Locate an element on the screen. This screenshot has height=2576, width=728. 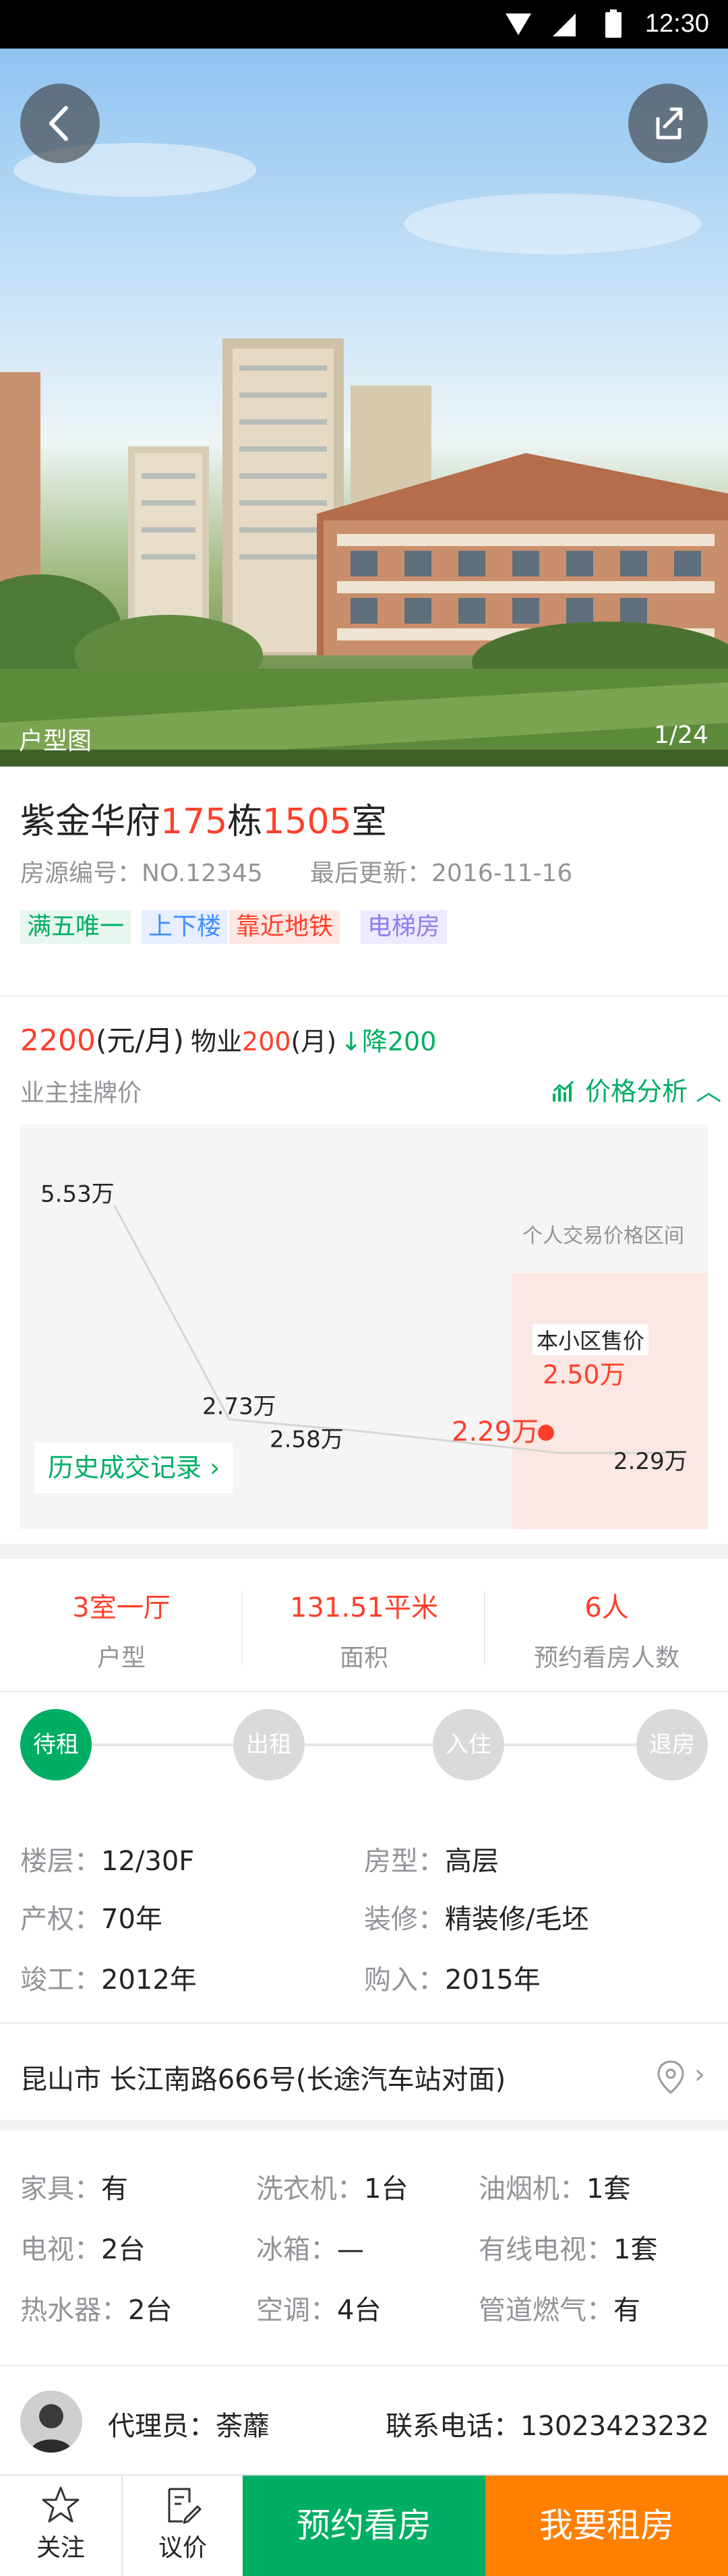
facility-washer: 洗衣机：1台 is located at coordinates (332, 2186).